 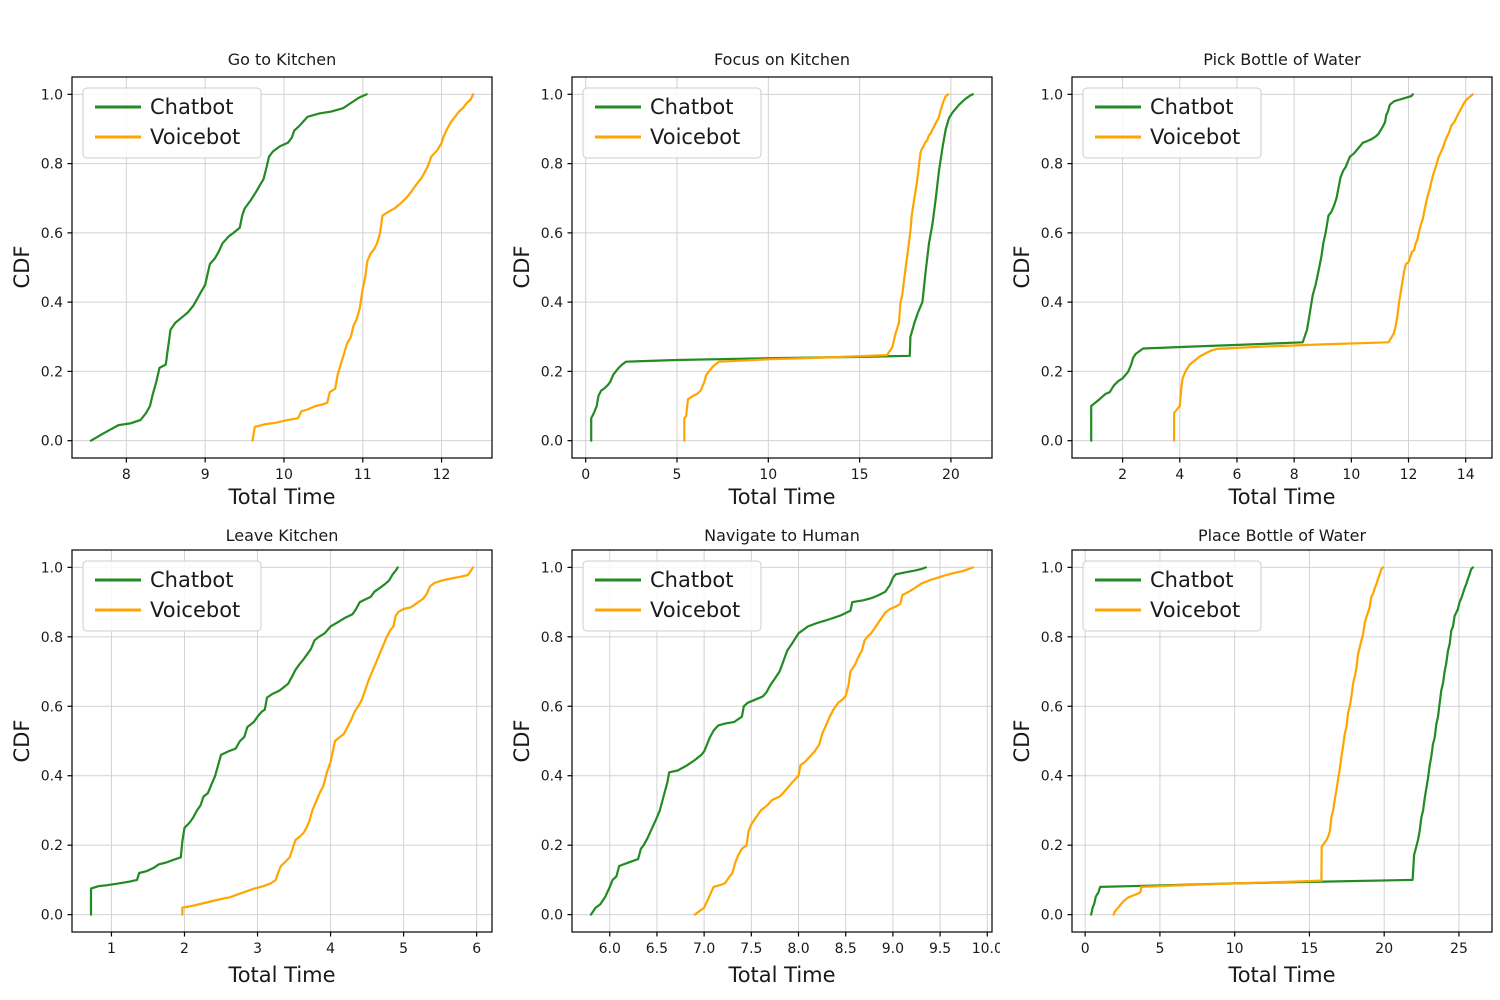 I want to click on axis-ticks: 8 9 10 11 12 0.0 0.2 0.4 0.6 0.8 1.0, so click(x=246, y=285).